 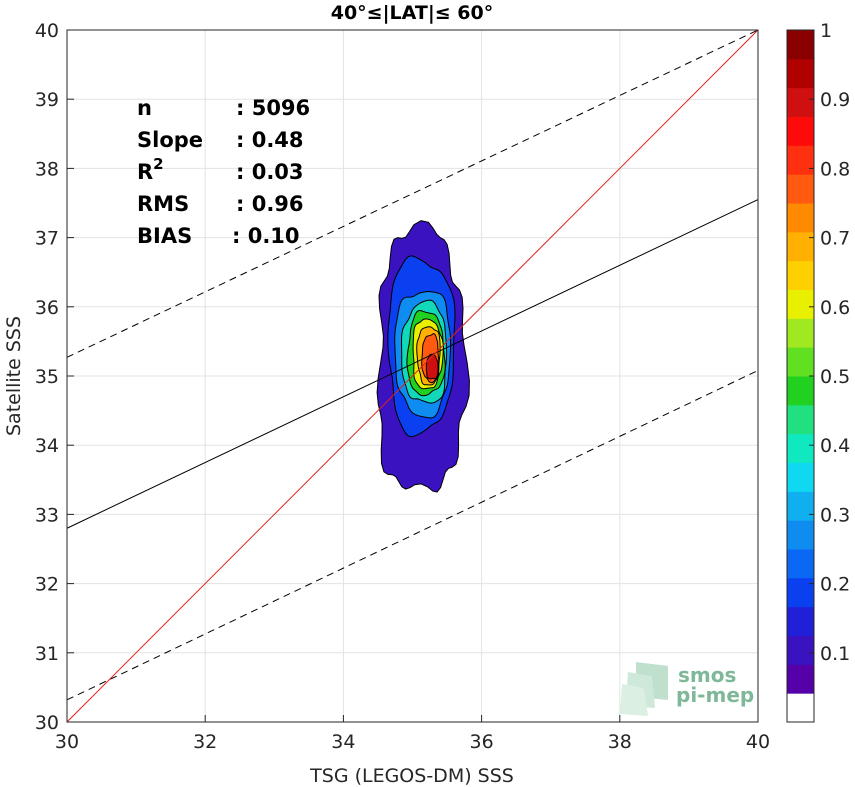 What do you see at coordinates (835, 308) in the screenshot?
I see `colorbar-tick-label: 0.6` at bounding box center [835, 308].